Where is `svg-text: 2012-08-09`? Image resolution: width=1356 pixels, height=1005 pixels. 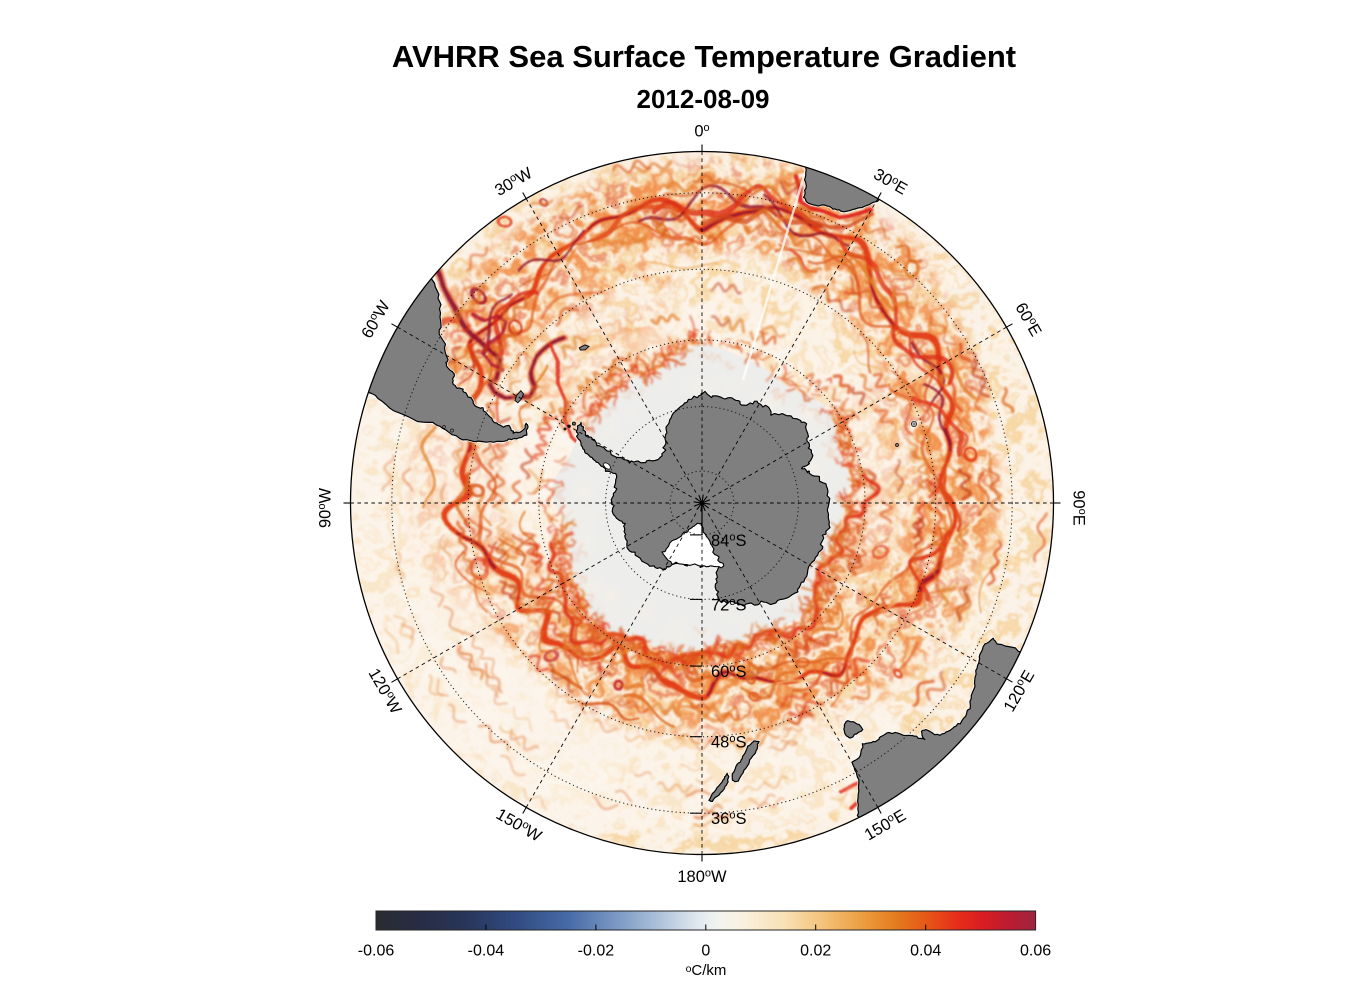 svg-text: 2012-08-09 is located at coordinates (703, 99).